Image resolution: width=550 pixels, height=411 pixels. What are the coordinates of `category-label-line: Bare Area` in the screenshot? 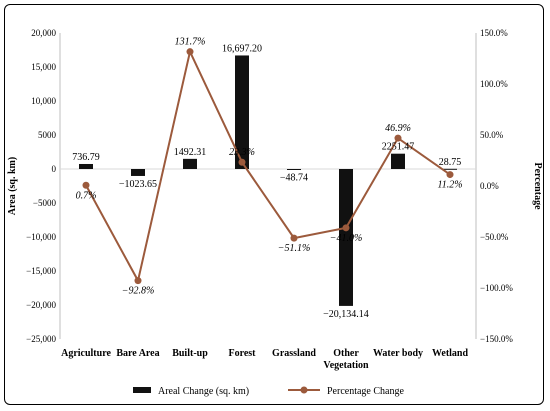 It's located at (137, 353).